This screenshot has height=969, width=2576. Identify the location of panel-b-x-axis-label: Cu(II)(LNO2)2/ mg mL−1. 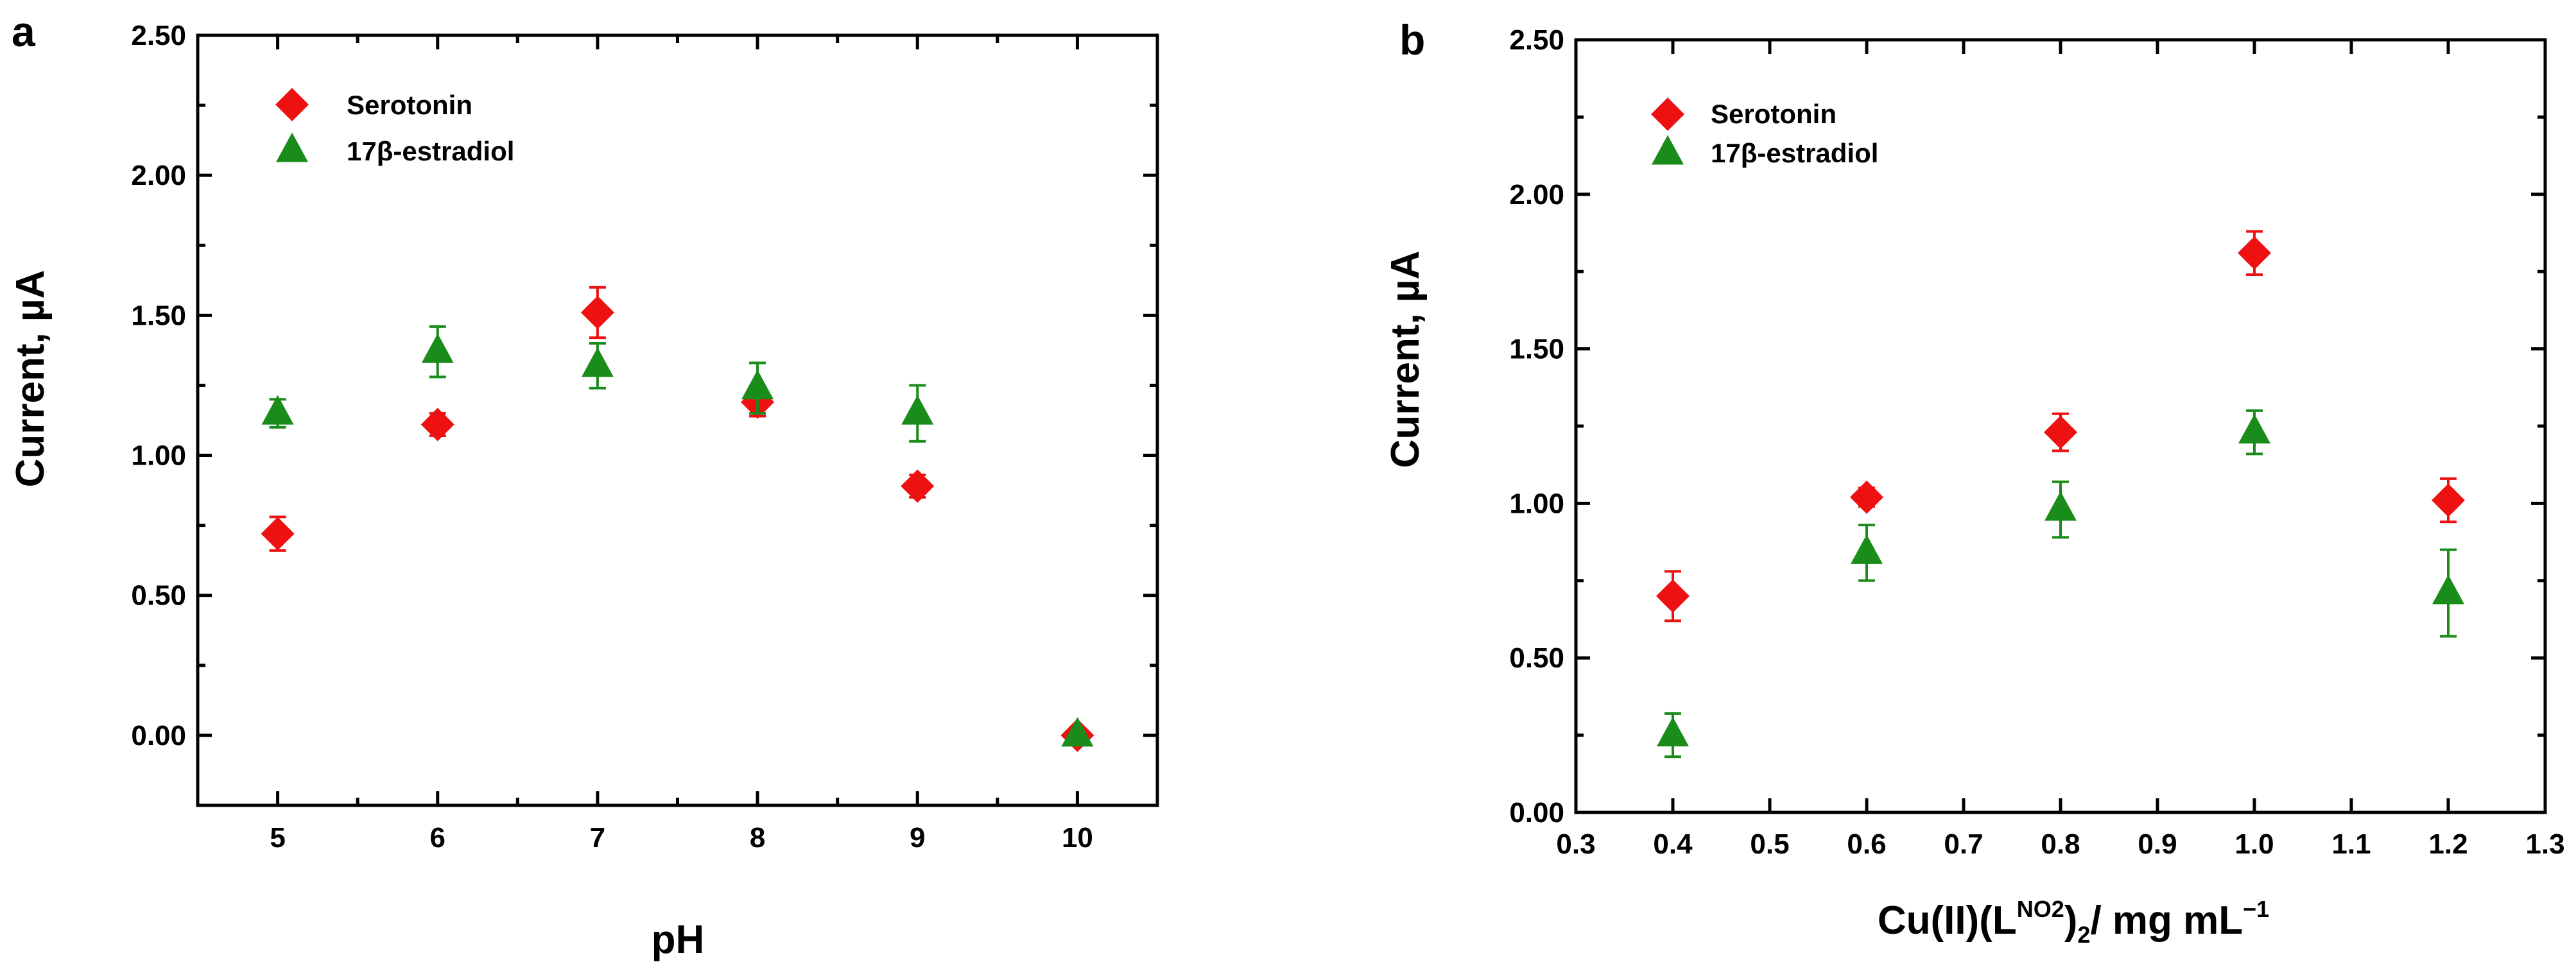
(2074, 922).